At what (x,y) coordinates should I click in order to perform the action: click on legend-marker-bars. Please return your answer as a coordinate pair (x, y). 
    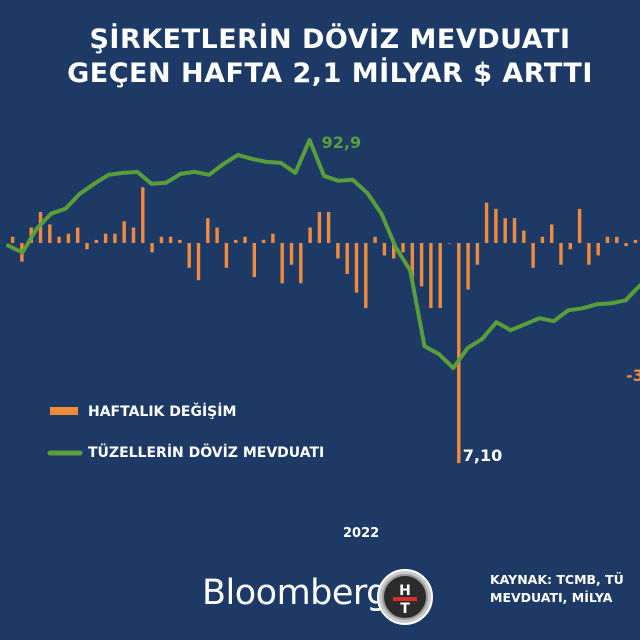
    Looking at the image, I should click on (64, 411).